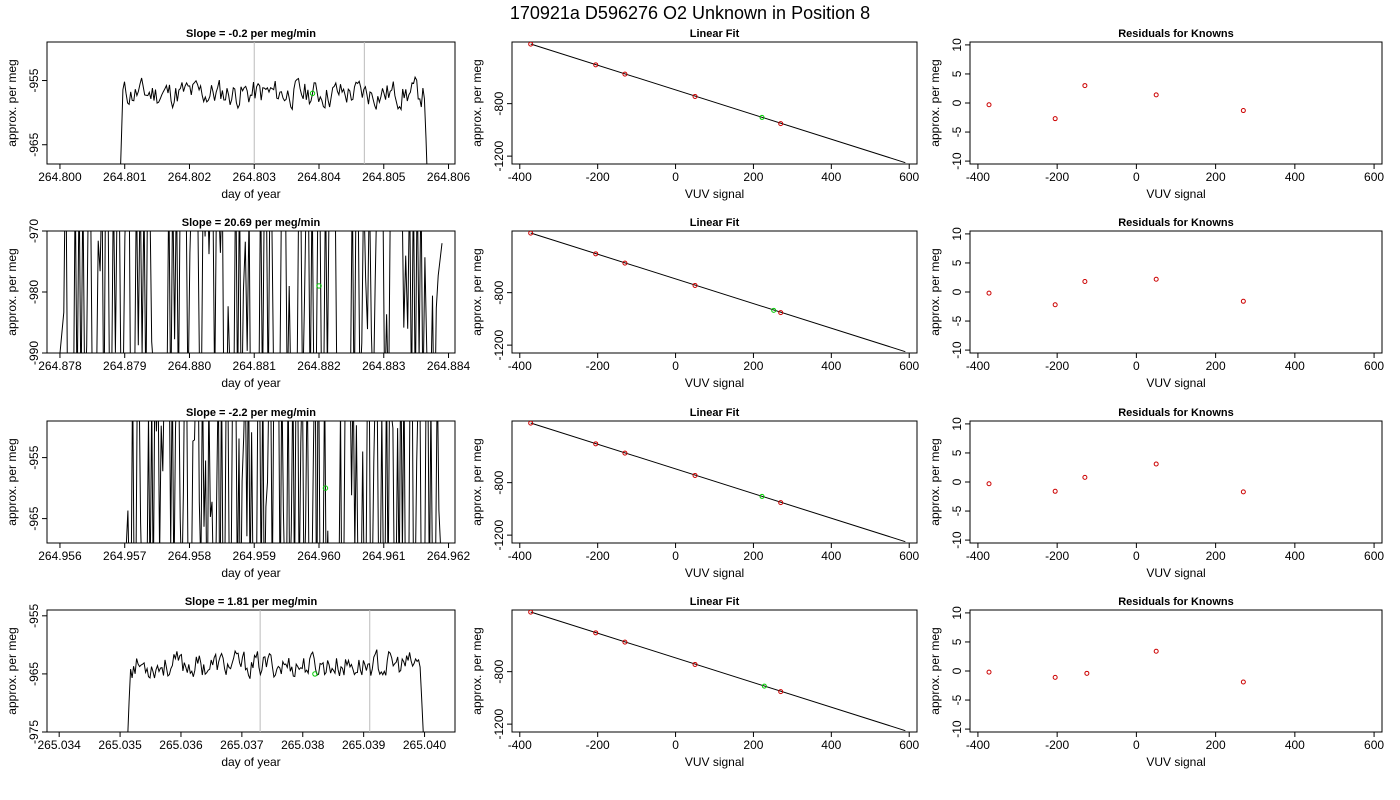 This screenshot has height=800, width=1400. What do you see at coordinates (520, 745) in the screenshot?
I see `x-tick-label: -400` at bounding box center [520, 745].